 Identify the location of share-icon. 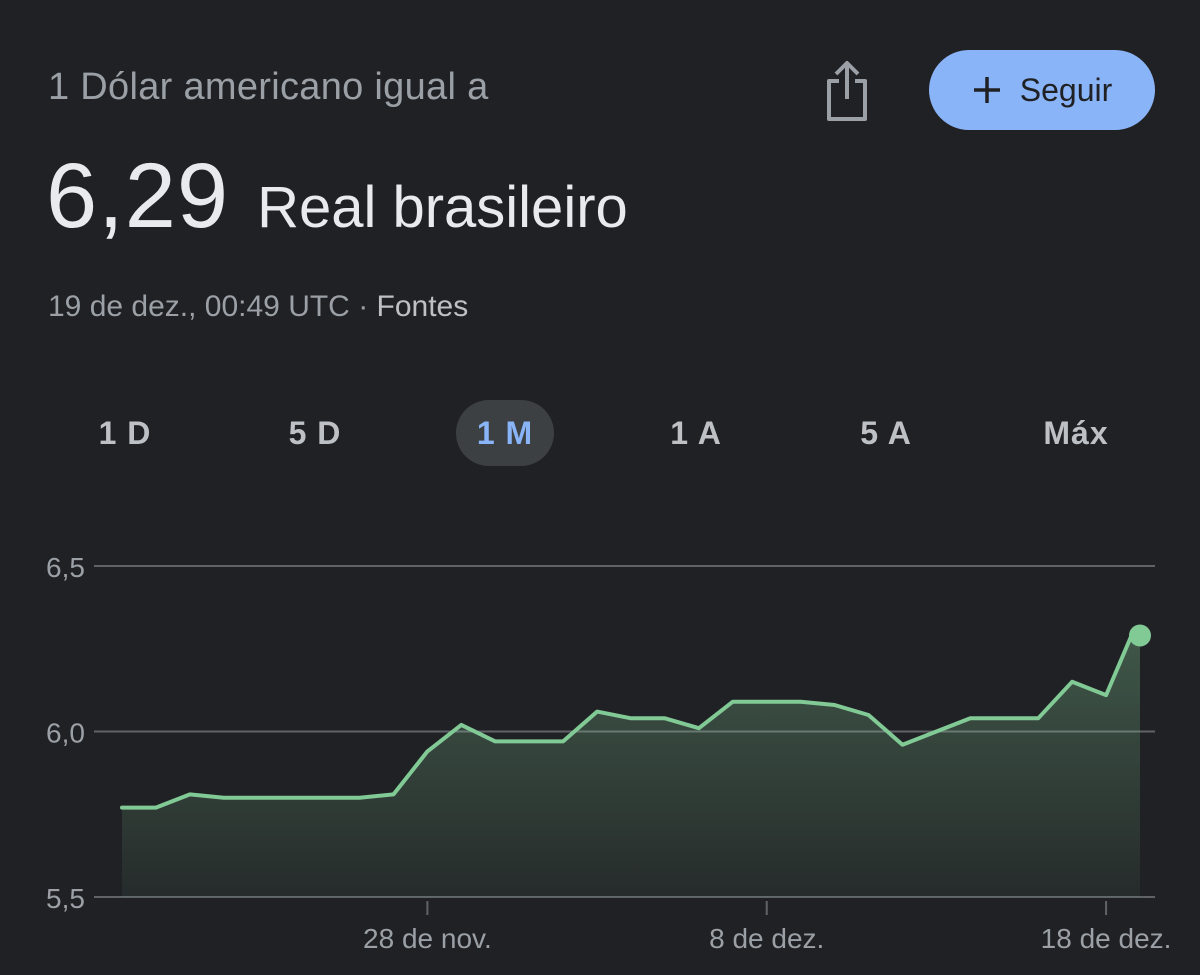
(847, 91).